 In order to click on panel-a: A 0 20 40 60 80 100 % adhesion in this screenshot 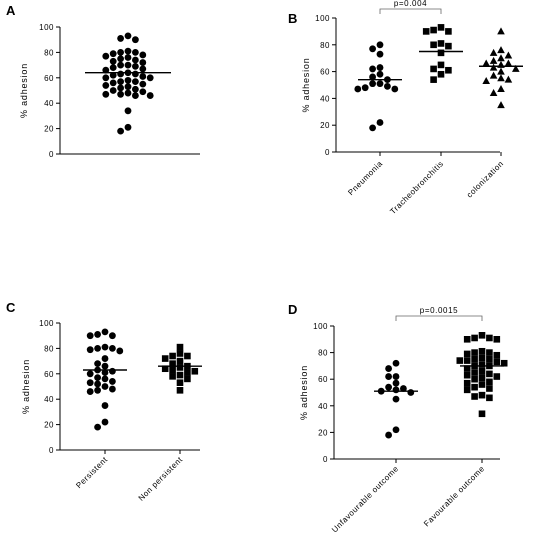, I will do `click(103, 81)`.